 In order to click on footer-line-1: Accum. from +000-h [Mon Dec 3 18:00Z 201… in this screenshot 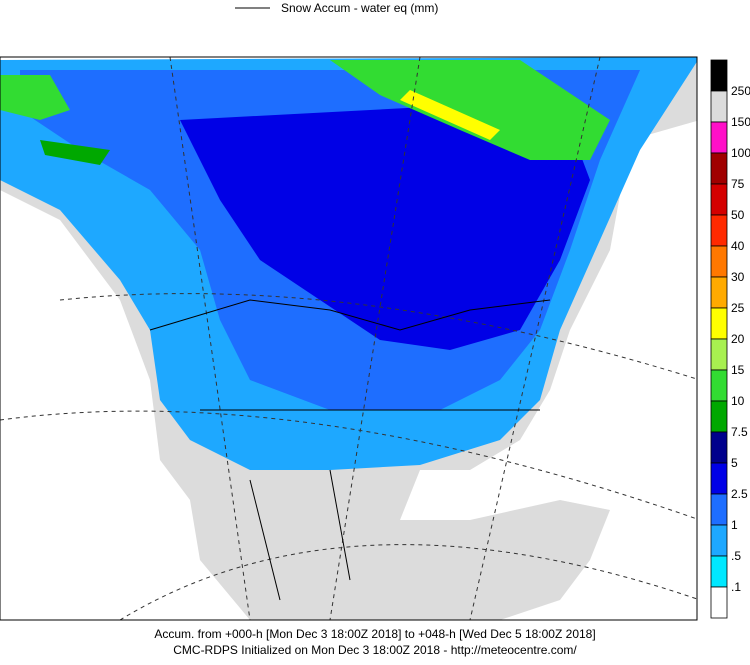, I will do `click(374, 634)`.